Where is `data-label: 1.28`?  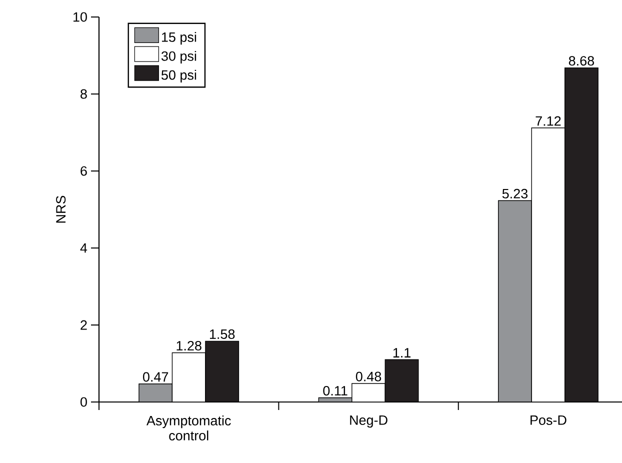
data-label: 1.28 is located at coordinates (189, 345).